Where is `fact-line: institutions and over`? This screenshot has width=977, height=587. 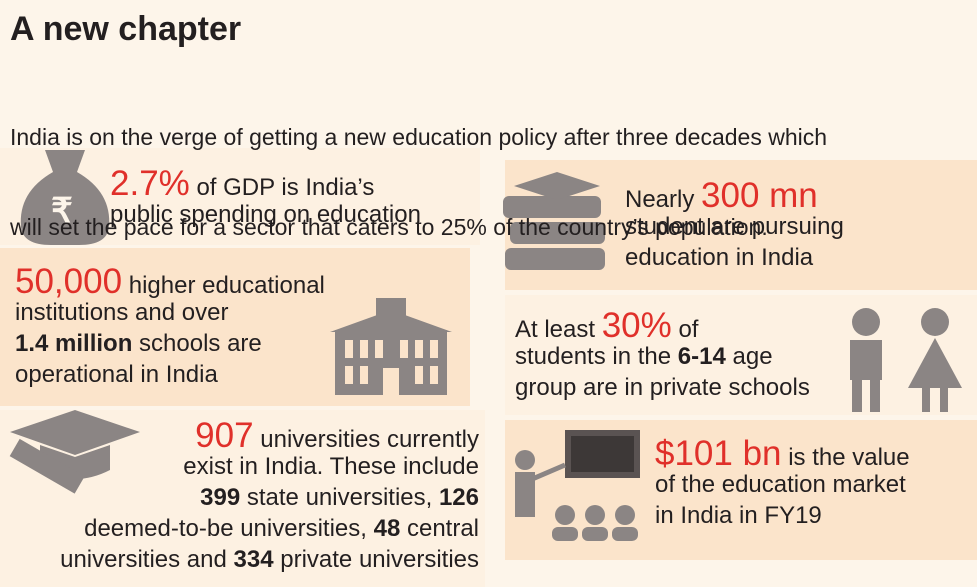 fact-line: institutions and over is located at coordinates (170, 312).